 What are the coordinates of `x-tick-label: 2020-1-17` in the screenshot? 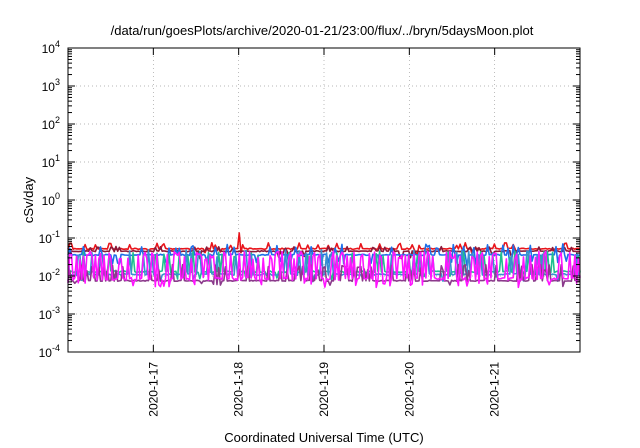 It's located at (153, 389).